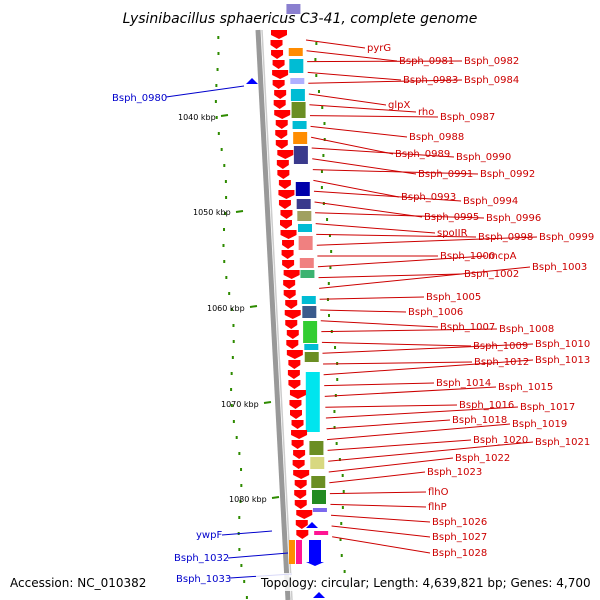  What do you see at coordinates (500, 346) in the screenshot?
I see `gene-label-bsph1009: Bsph_1009` at bounding box center [500, 346].